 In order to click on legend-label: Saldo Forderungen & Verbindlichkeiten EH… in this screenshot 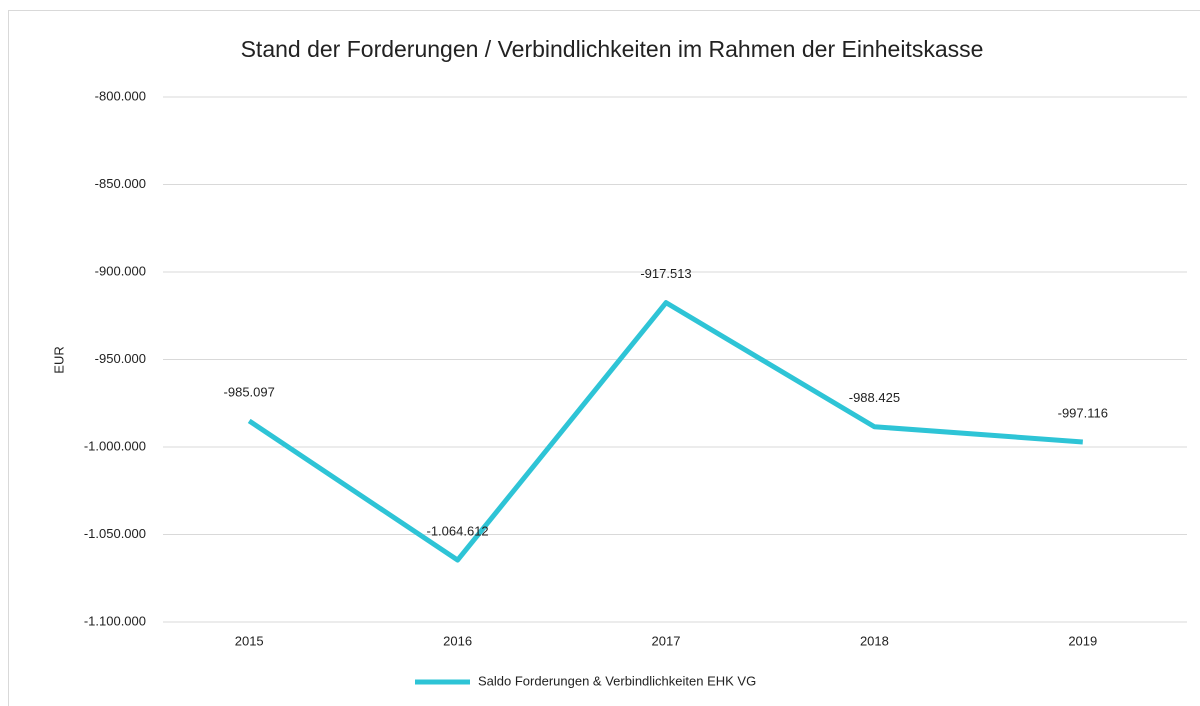, I will do `click(617, 680)`.